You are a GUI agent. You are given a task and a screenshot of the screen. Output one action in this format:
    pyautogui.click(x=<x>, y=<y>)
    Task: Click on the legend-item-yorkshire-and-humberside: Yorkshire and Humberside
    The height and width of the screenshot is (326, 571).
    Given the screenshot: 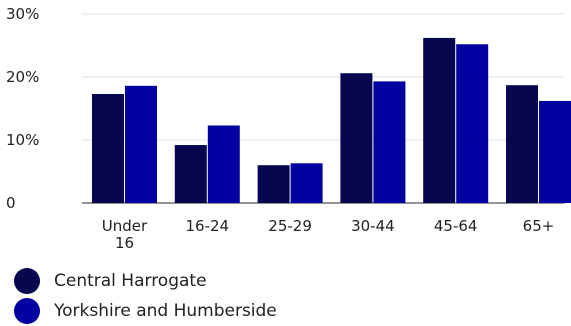 What is the action you would take?
    pyautogui.click(x=145, y=311)
    